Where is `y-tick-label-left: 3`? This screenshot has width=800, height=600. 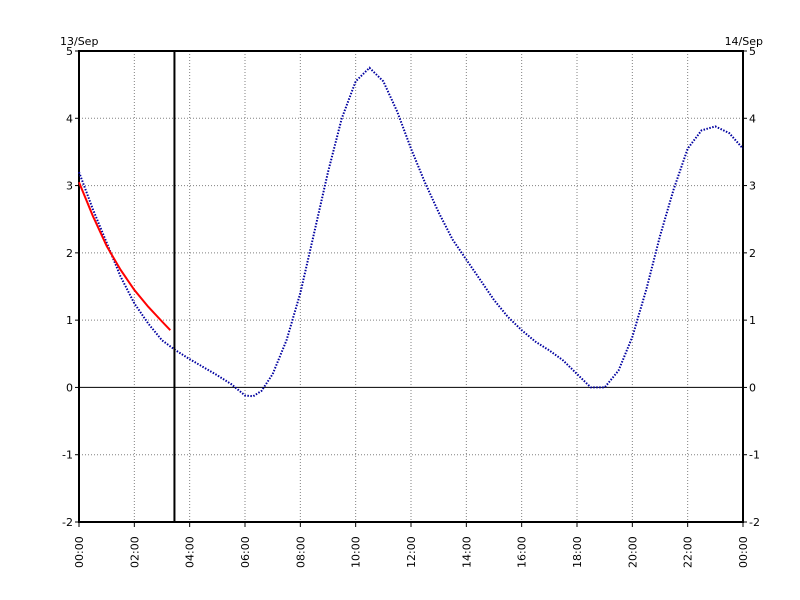 y-tick-label-left: 3 is located at coordinates (69, 186).